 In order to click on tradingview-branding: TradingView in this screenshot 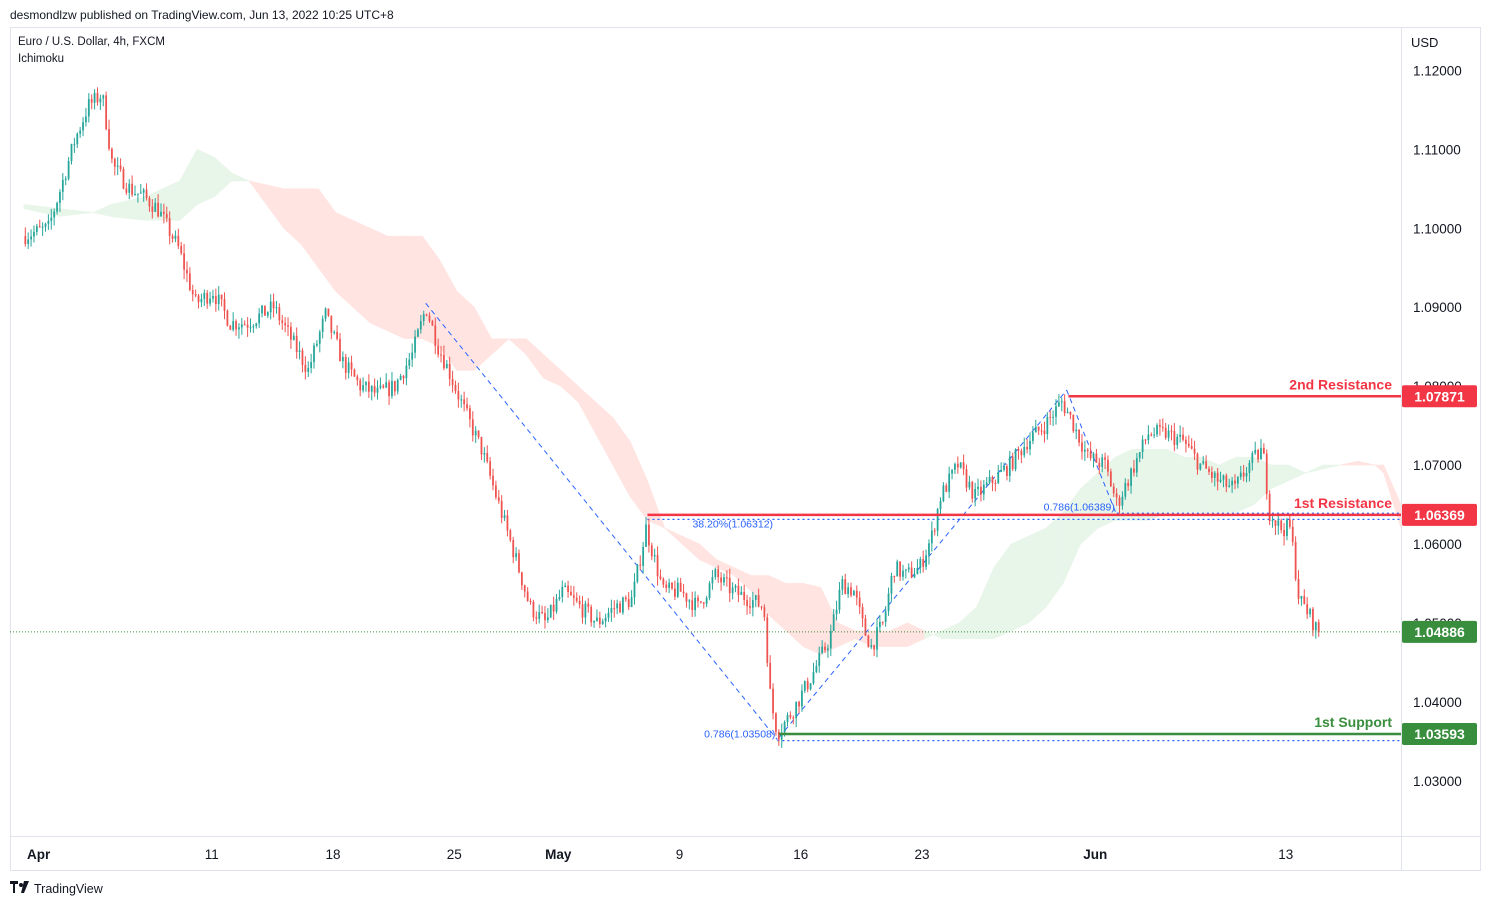, I will do `click(56, 888)`.